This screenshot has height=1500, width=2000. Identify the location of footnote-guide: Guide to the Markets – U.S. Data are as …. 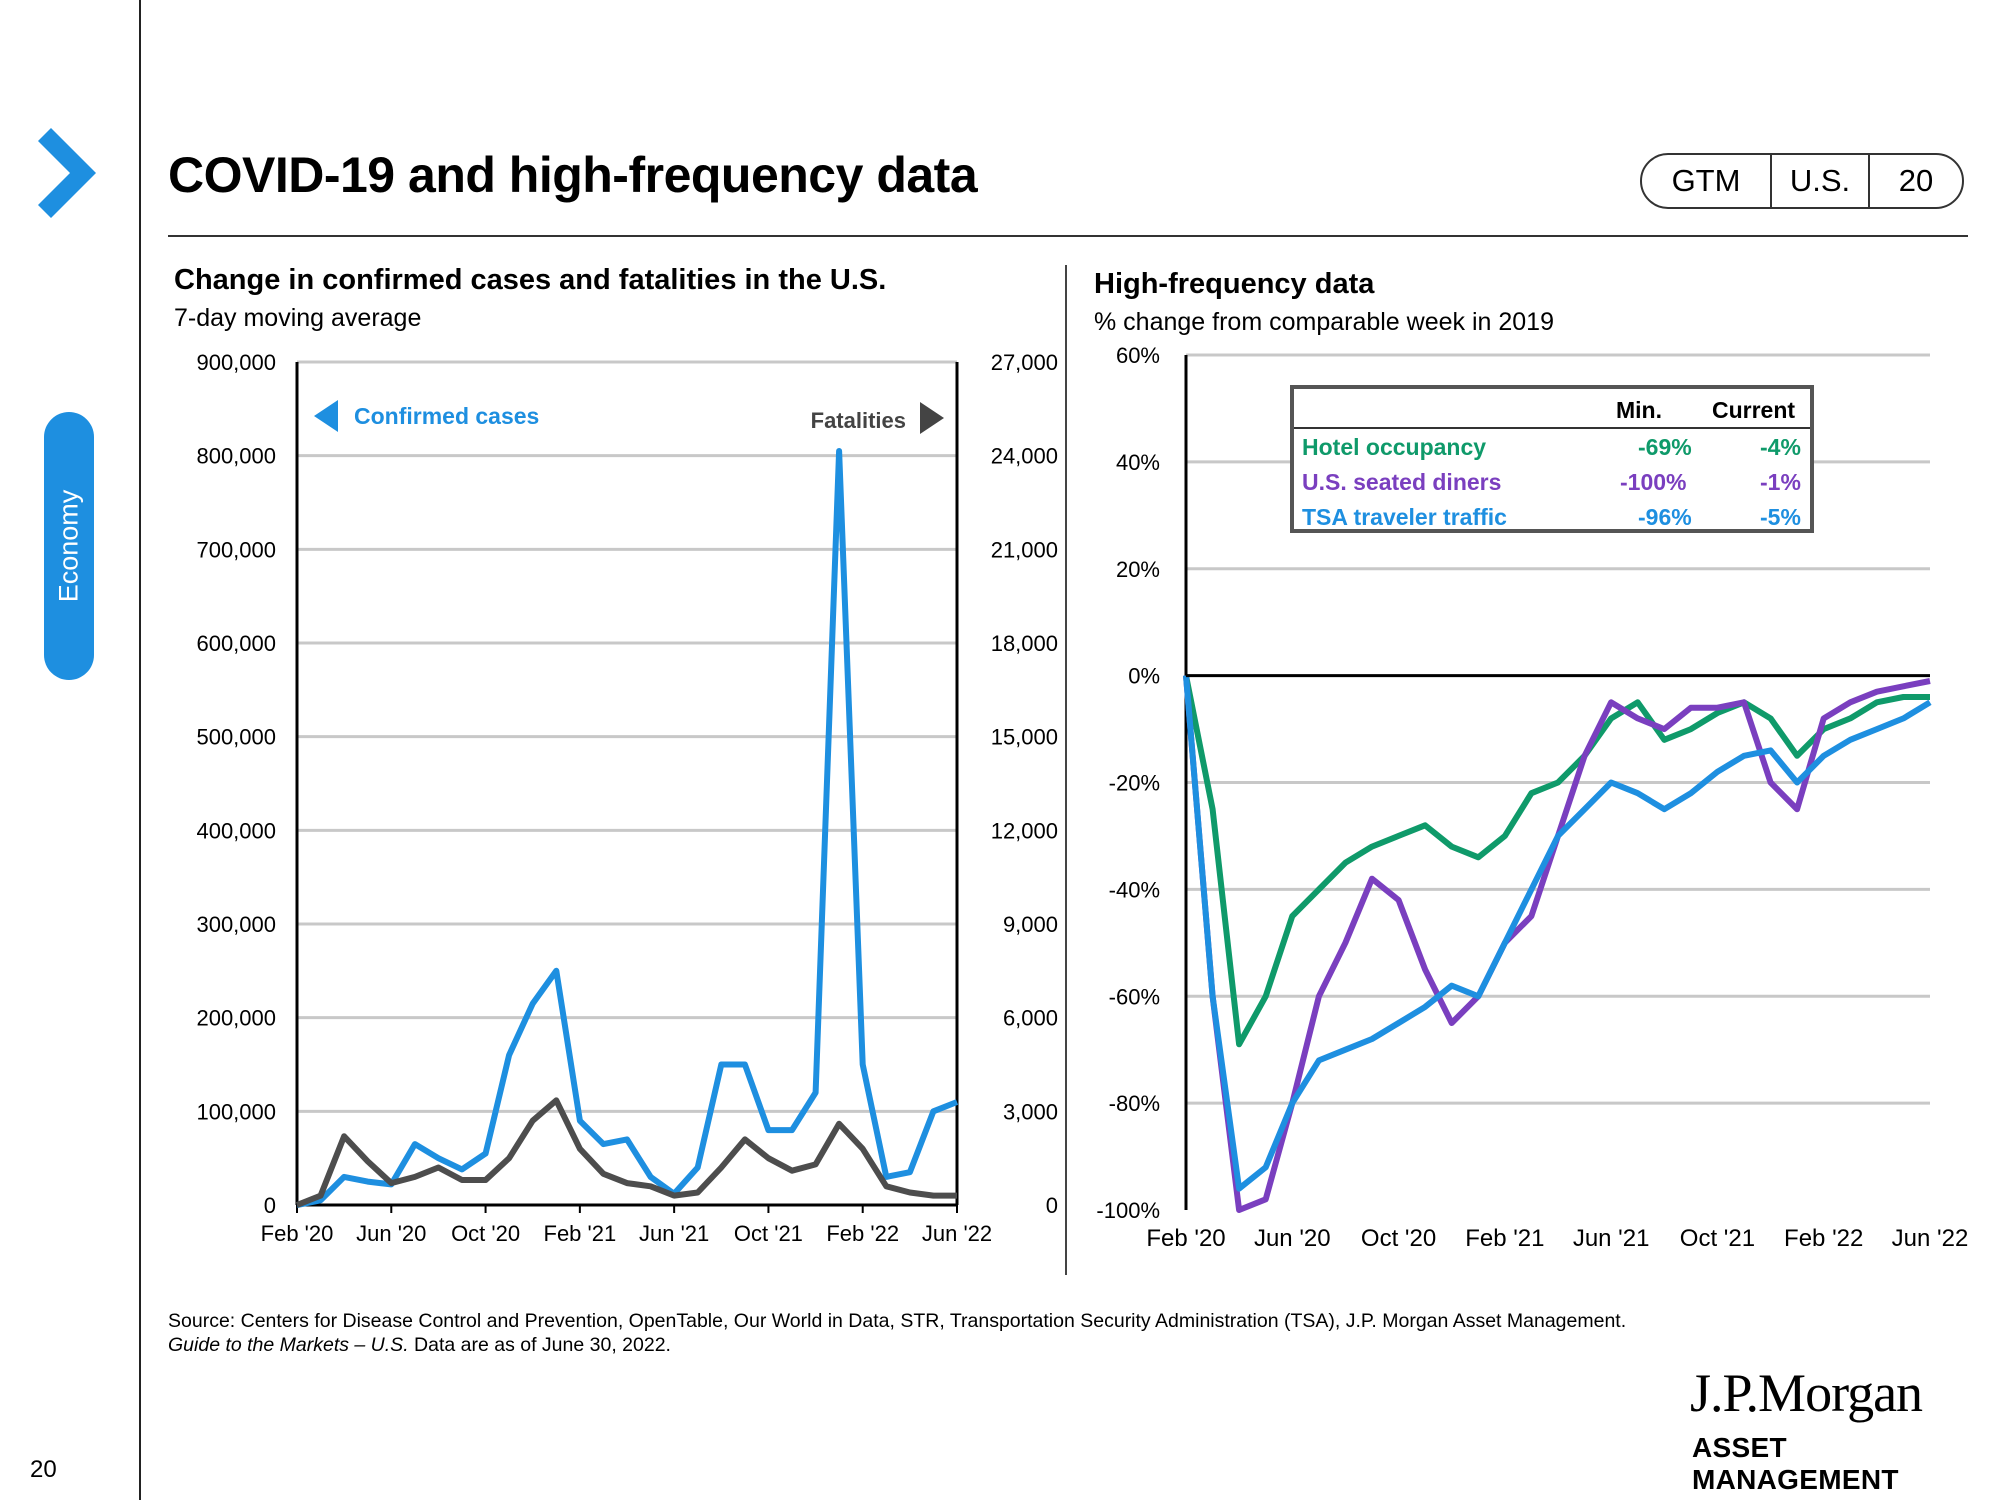
(938, 1345).